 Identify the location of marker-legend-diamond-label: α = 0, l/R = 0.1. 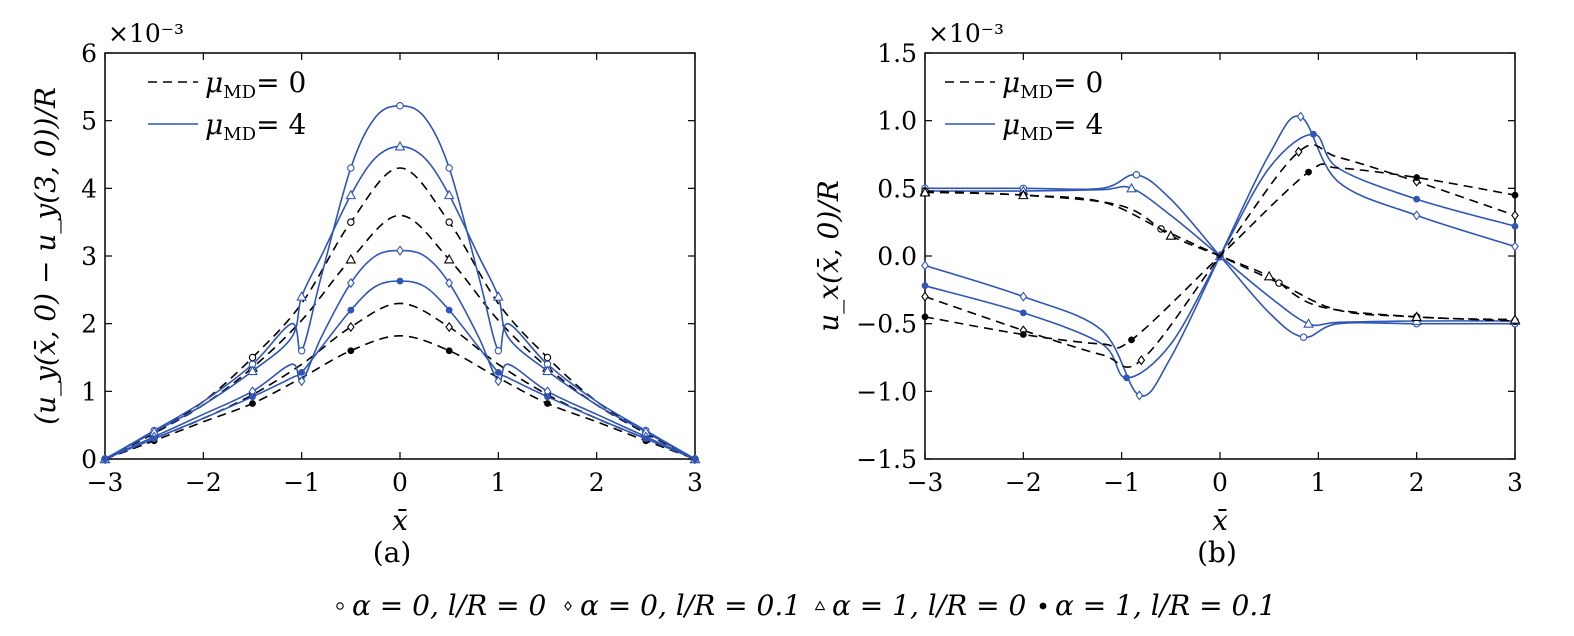
(690, 605).